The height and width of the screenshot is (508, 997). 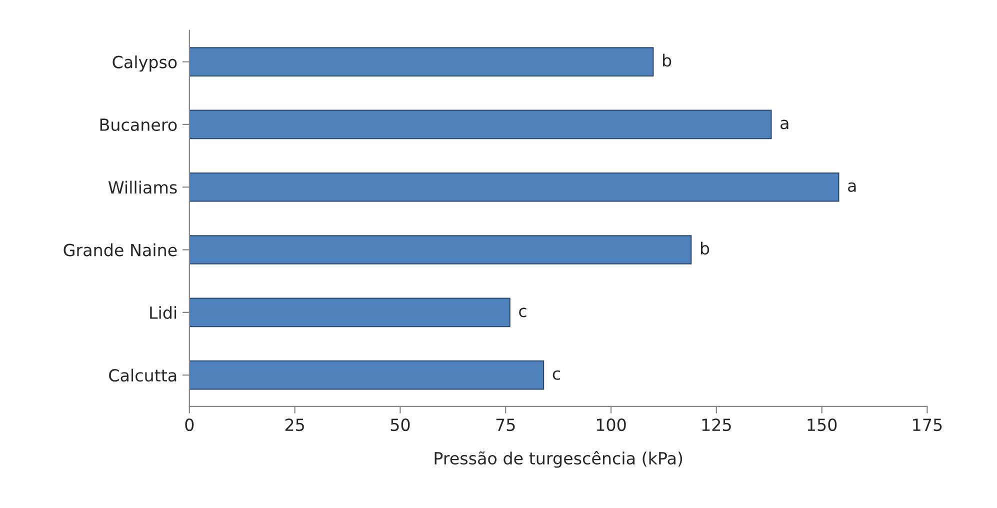 What do you see at coordinates (400, 425) in the screenshot?
I see `x-tick-label: 50` at bounding box center [400, 425].